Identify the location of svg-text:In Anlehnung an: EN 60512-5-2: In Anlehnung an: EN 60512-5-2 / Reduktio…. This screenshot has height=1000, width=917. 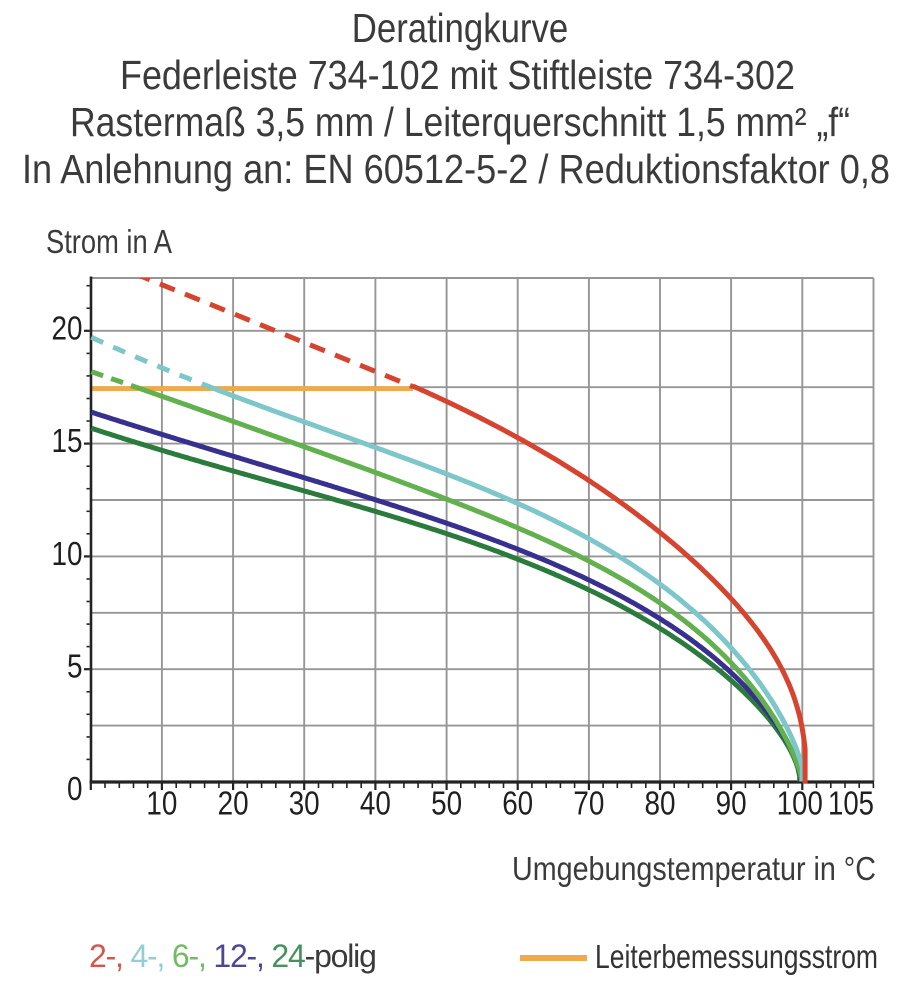
(456, 169).